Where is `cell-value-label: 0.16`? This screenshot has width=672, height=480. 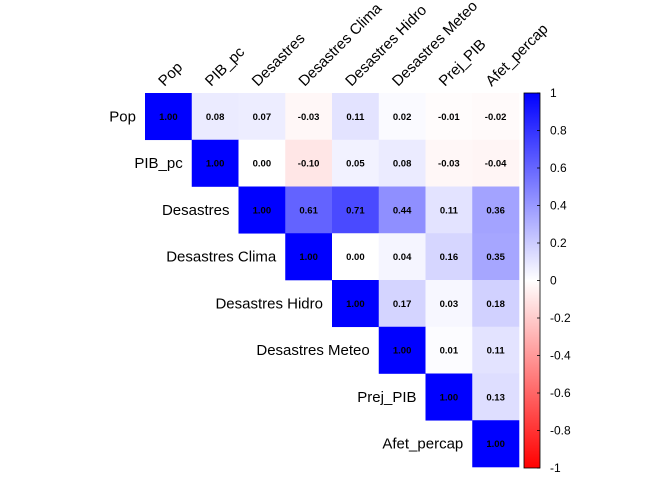
cell-value-label: 0.16 is located at coordinates (449, 257).